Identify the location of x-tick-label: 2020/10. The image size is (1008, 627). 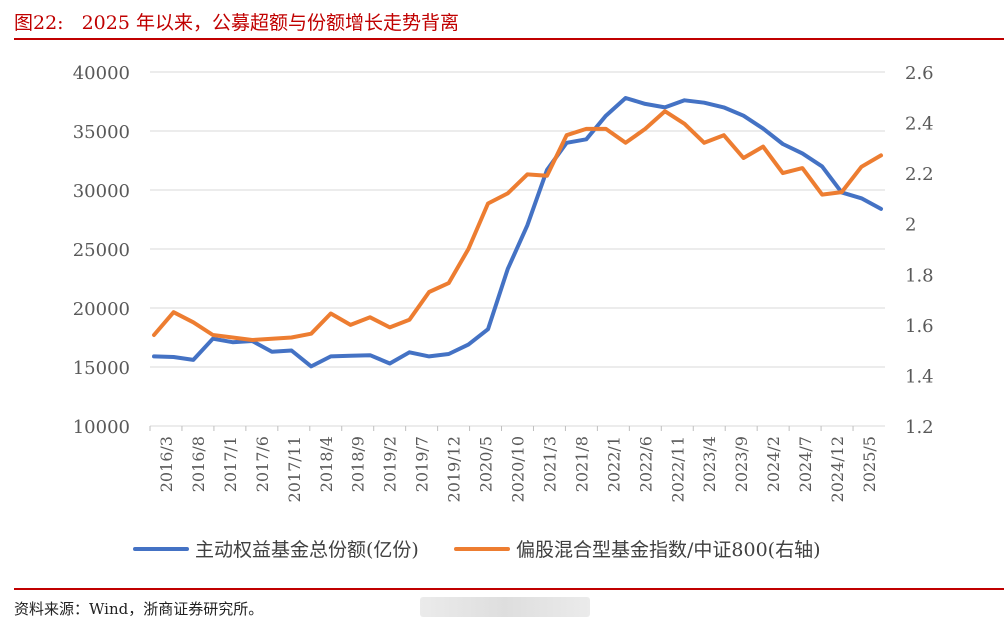
(518, 469).